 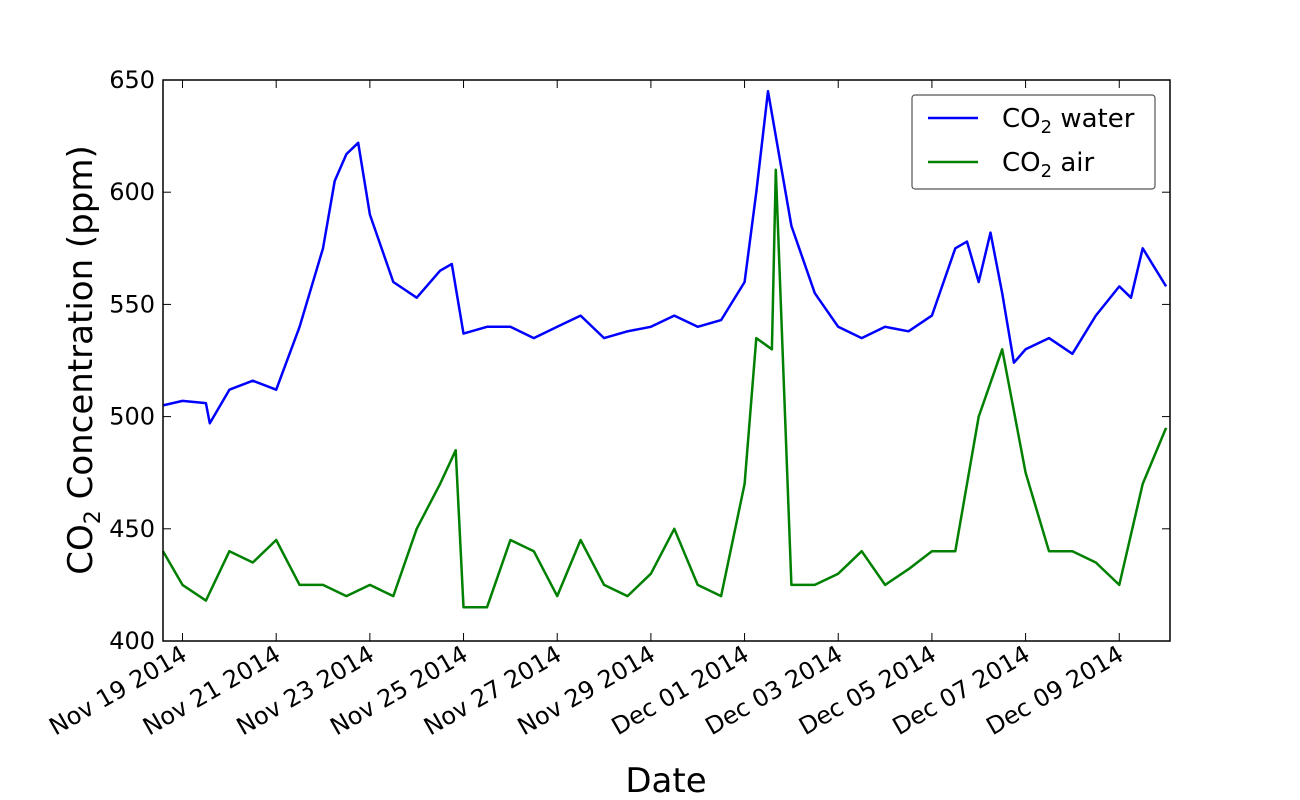 I want to click on x-axis-label: Date, so click(x=665, y=780).